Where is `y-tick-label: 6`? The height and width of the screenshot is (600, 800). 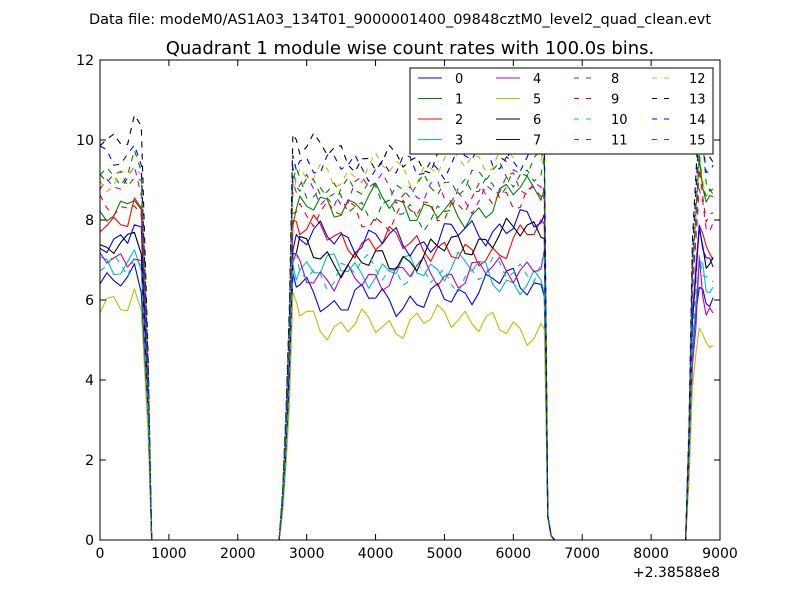 y-tick-label: 6 is located at coordinates (89, 301).